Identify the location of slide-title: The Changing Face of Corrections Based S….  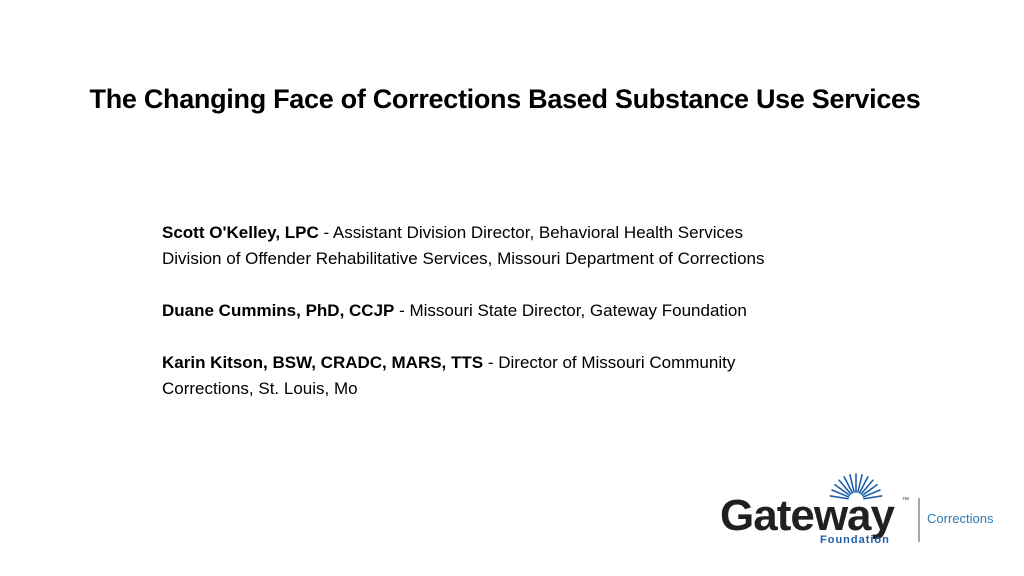
(505, 99).